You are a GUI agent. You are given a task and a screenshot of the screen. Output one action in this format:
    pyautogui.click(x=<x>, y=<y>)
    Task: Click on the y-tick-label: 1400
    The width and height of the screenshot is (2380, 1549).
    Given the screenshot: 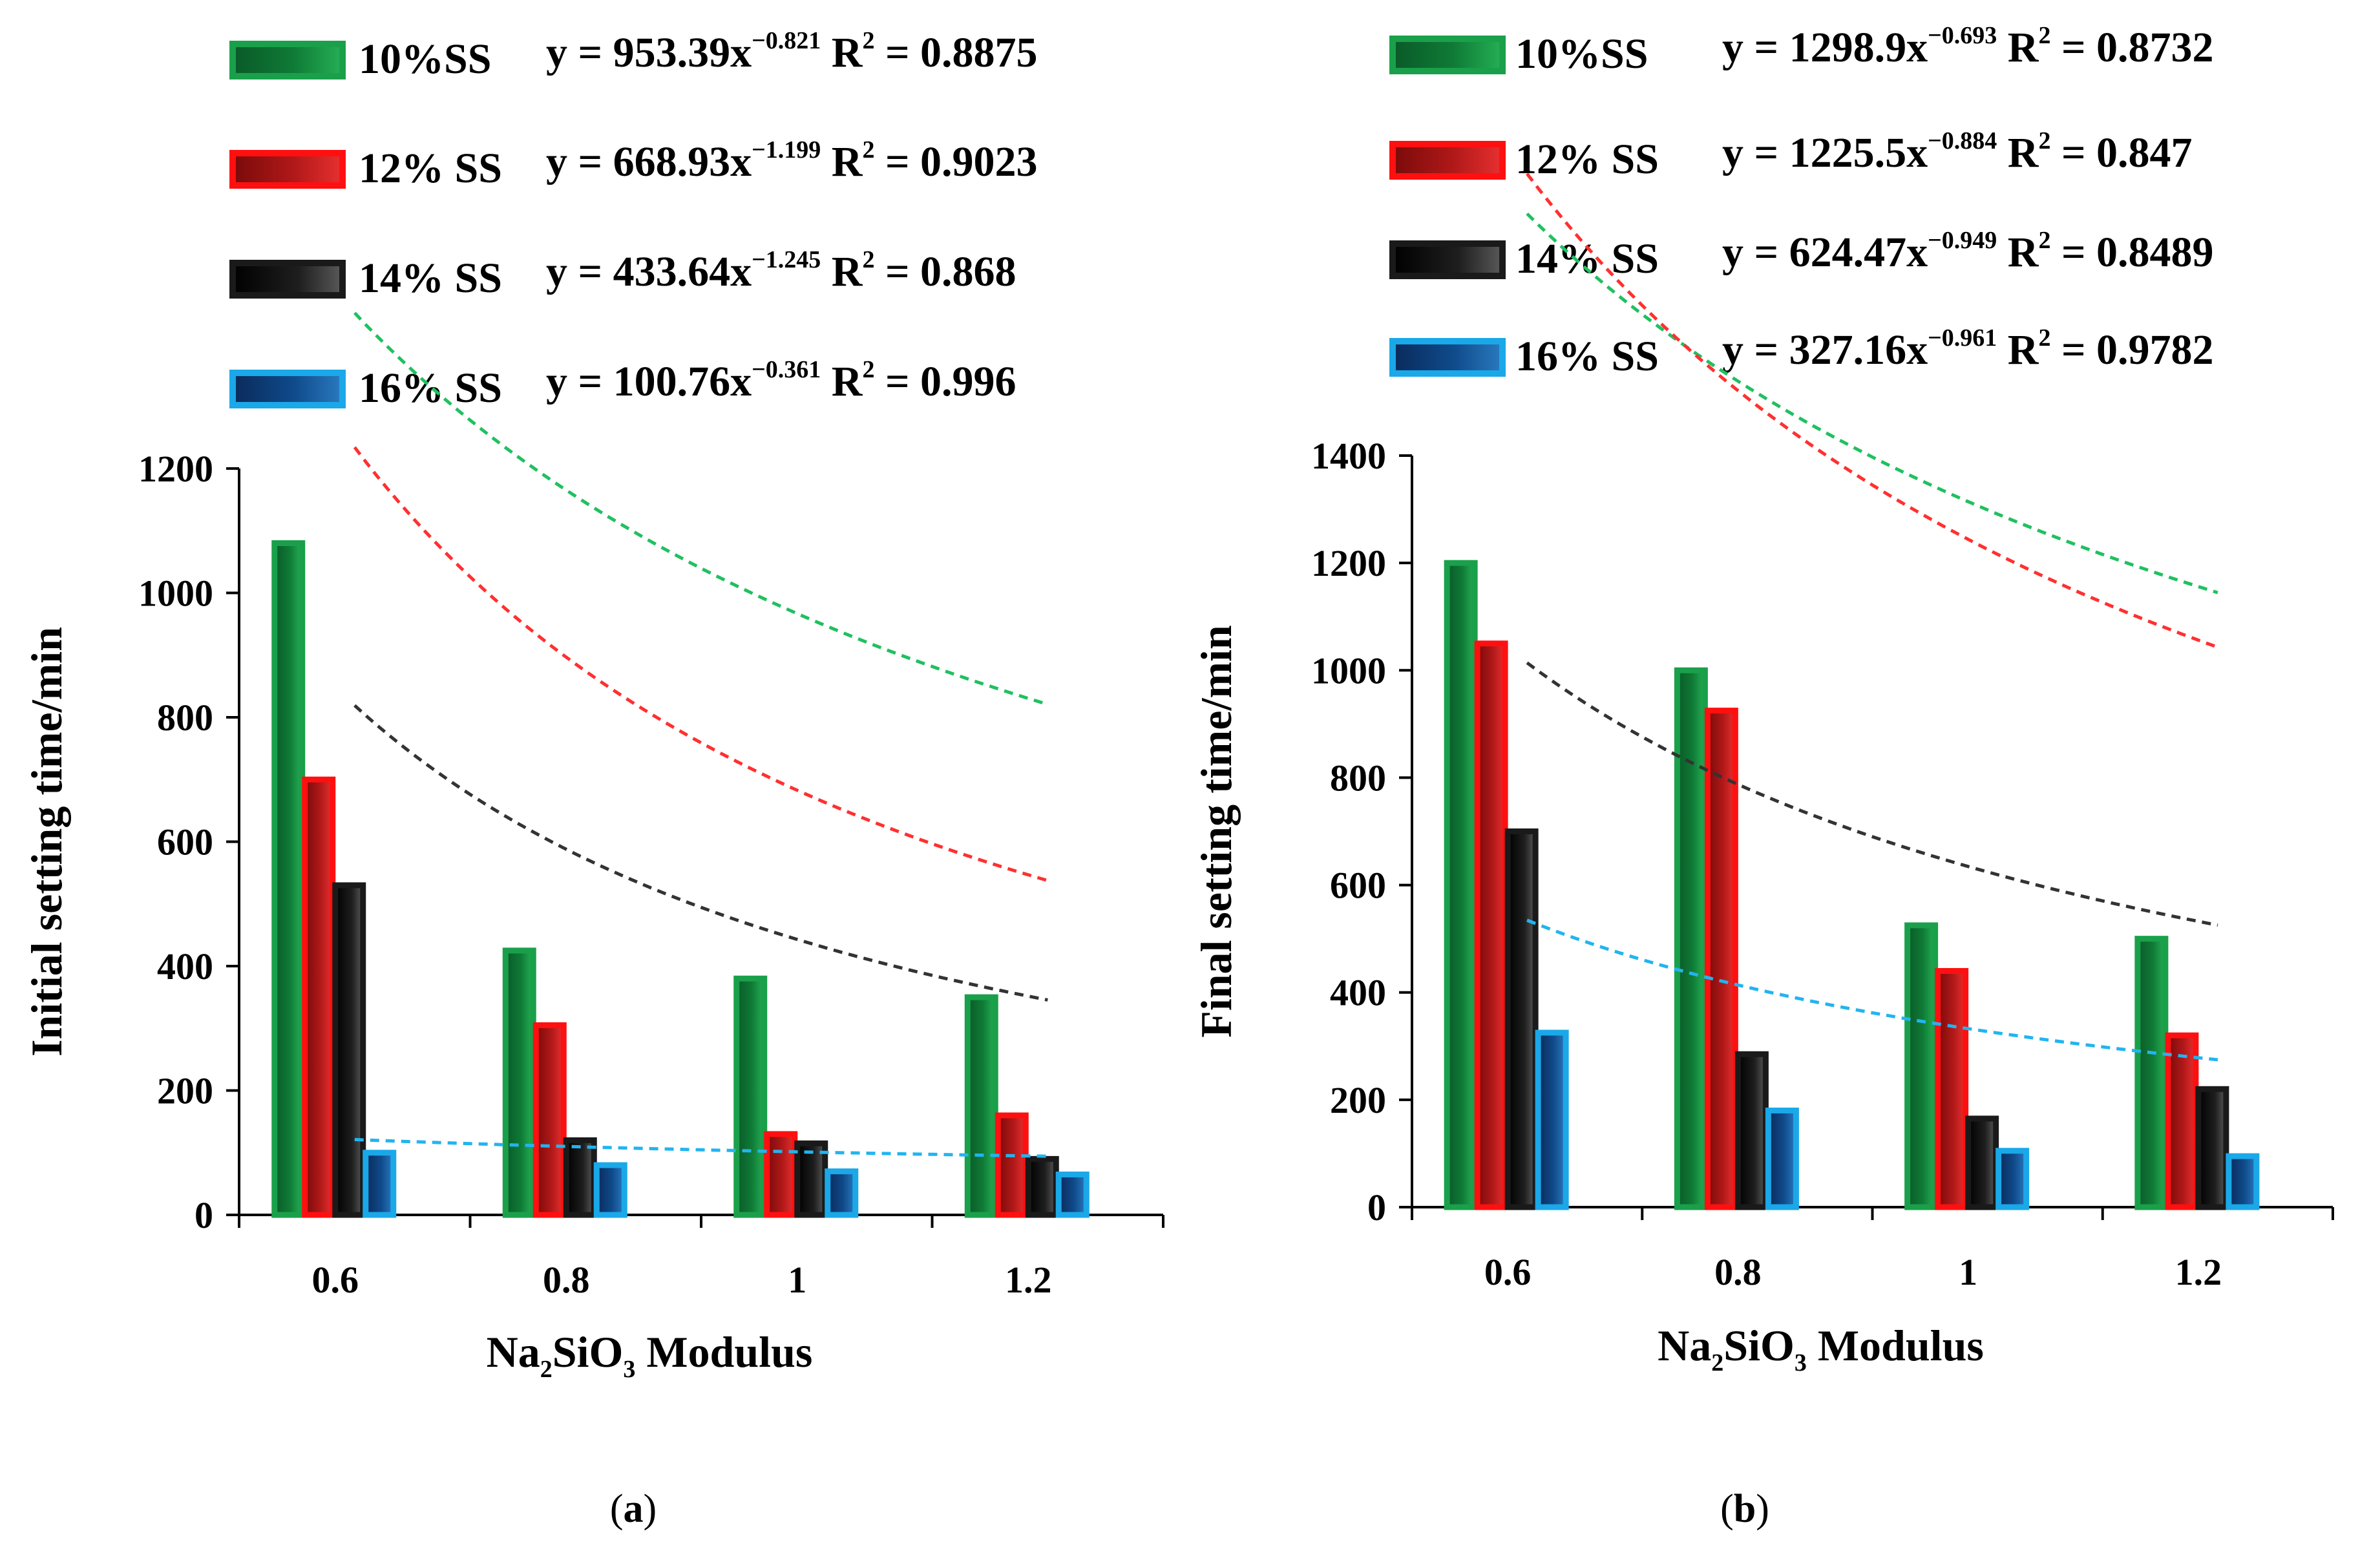 What is the action you would take?
    pyautogui.click(x=1349, y=456)
    